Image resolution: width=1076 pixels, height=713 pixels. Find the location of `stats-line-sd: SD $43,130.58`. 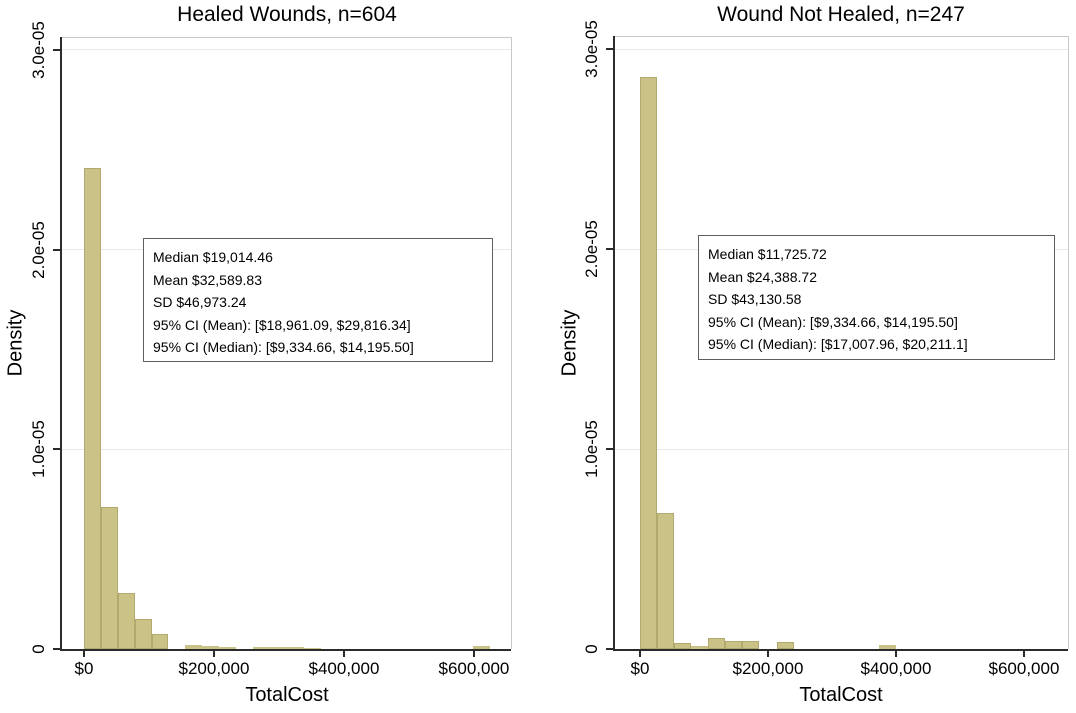

stats-line-sd: SD $43,130.58 is located at coordinates (755, 299).